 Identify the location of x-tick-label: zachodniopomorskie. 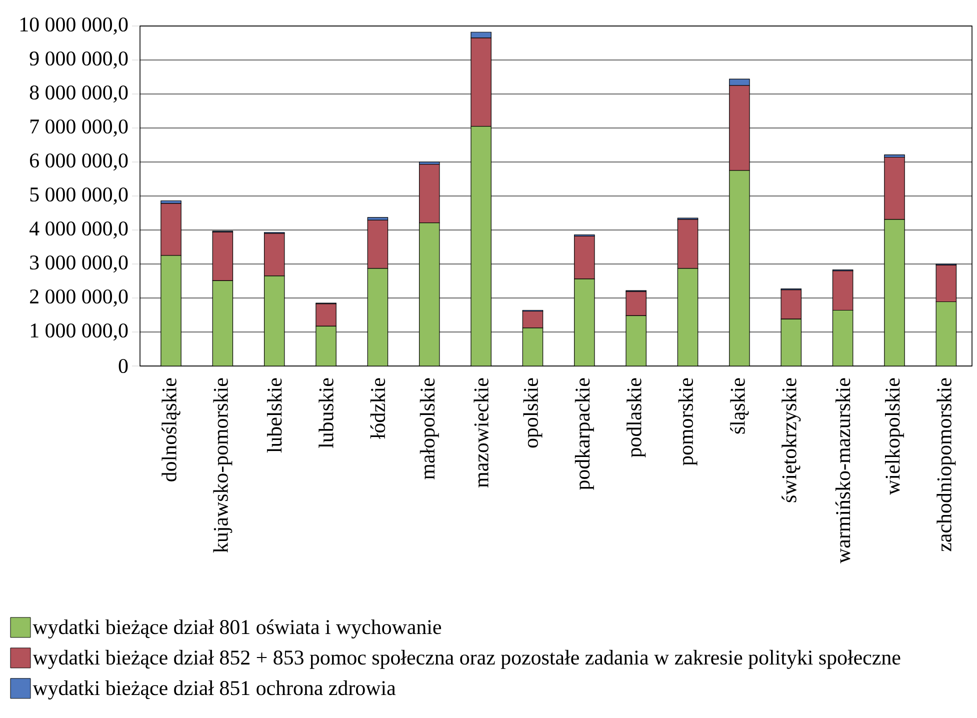
(946, 465).